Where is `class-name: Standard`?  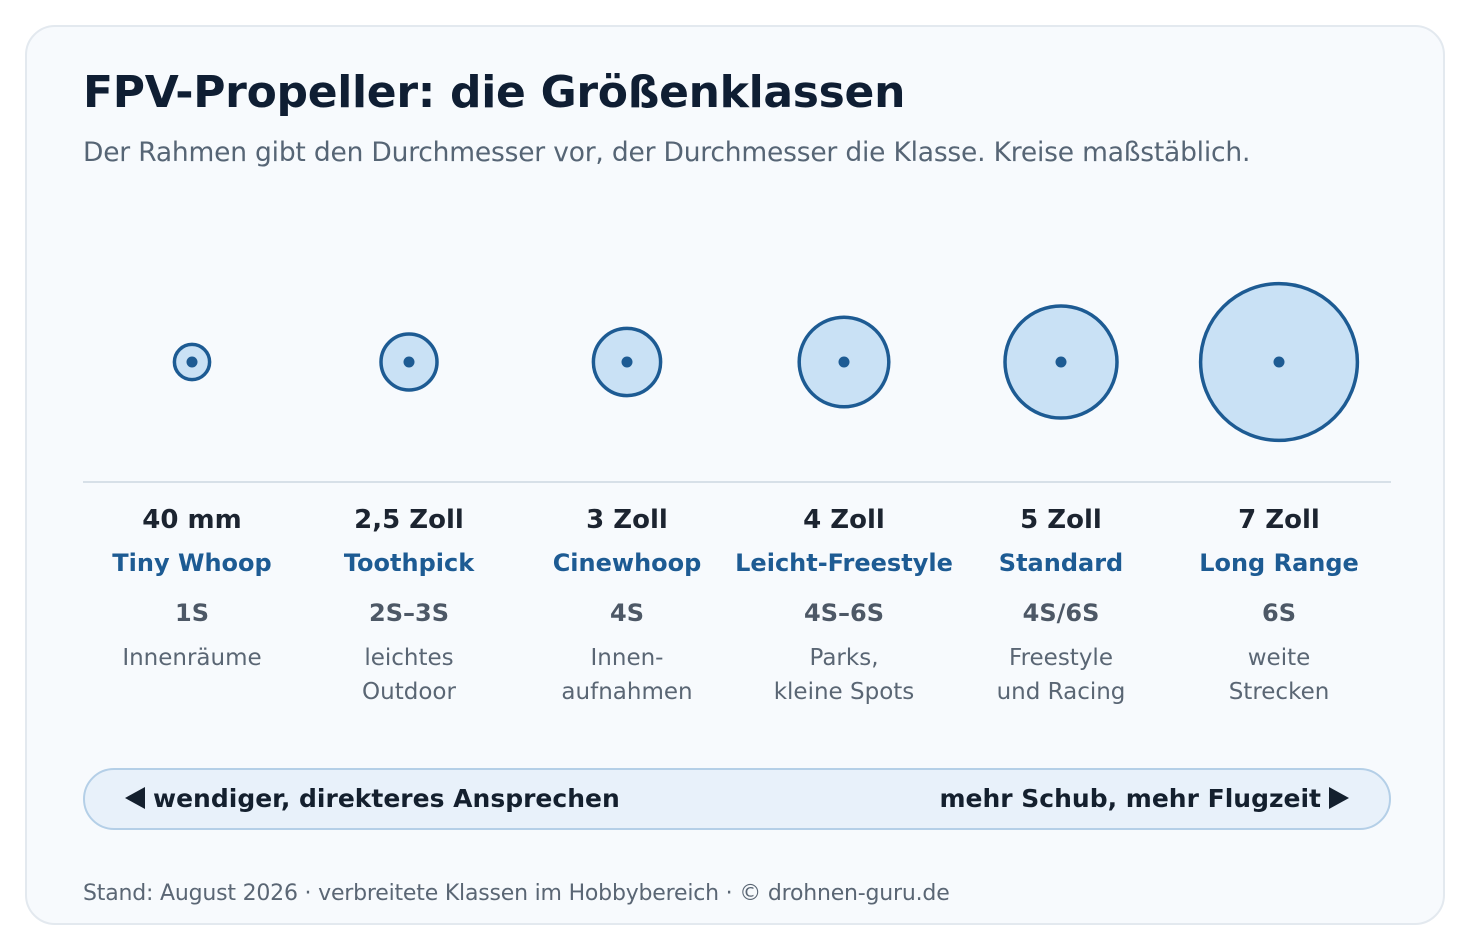
class-name: Standard is located at coordinates (1061, 563).